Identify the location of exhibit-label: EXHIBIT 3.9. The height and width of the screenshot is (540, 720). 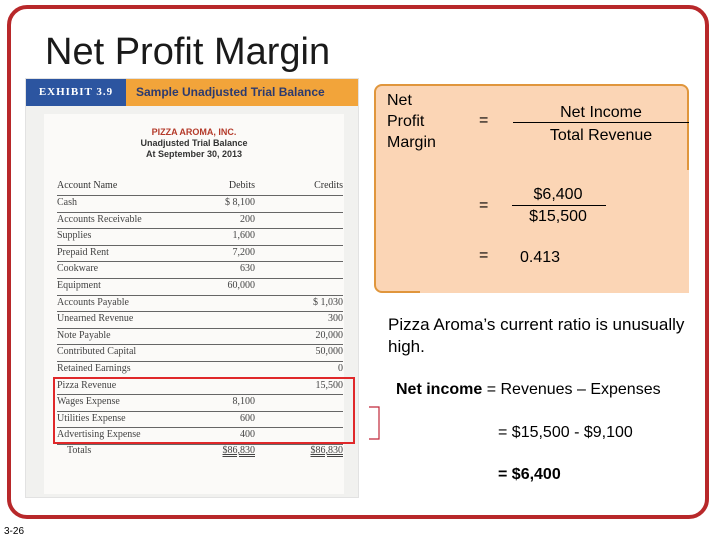
(76, 92).